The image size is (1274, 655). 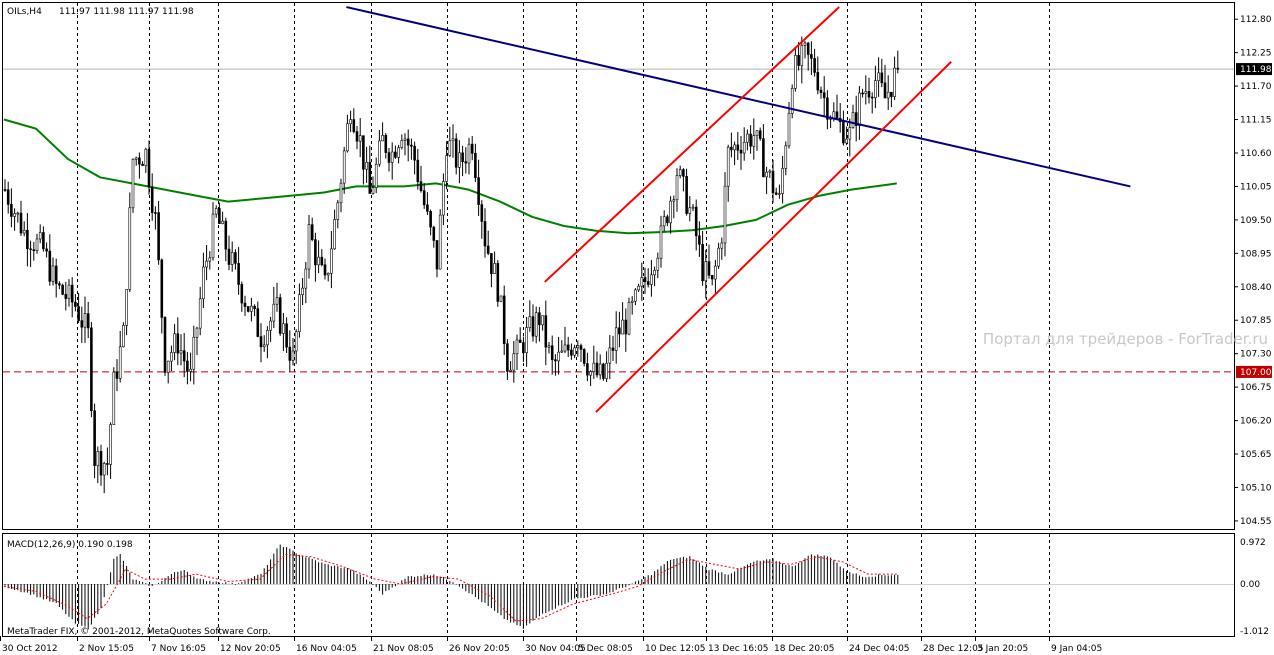 What do you see at coordinates (1256, 20) in the screenshot?
I see `price-tick-label: 112.80` at bounding box center [1256, 20].